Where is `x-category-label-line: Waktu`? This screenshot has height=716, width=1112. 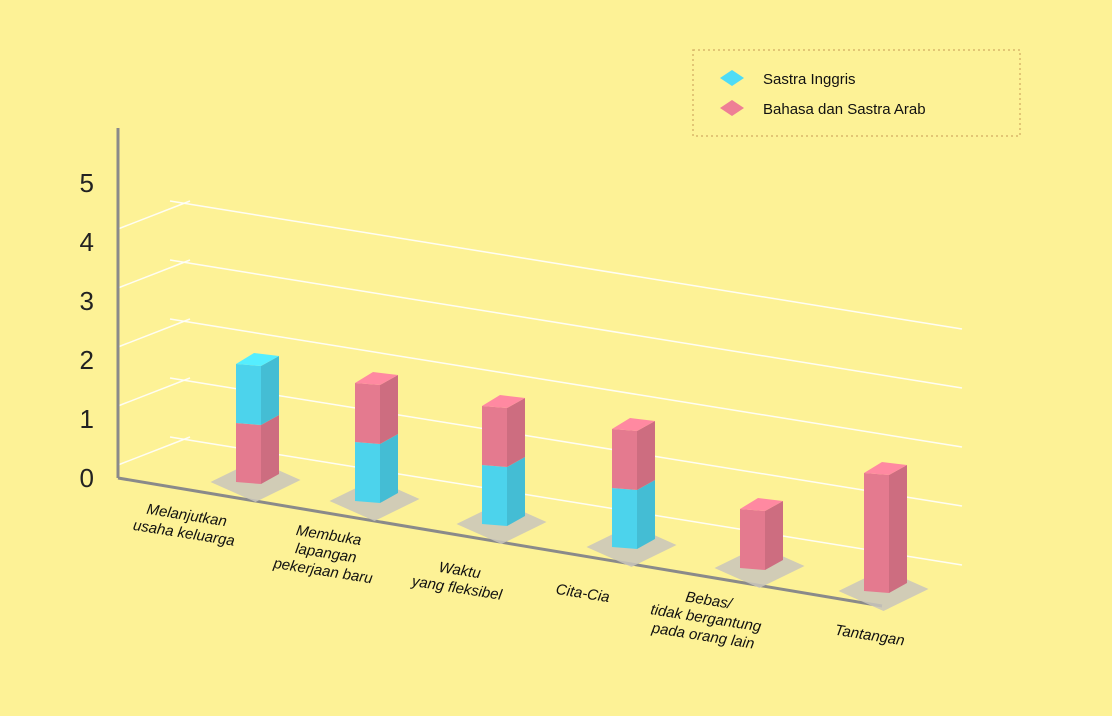 x-category-label-line: Waktu is located at coordinates (460, 571).